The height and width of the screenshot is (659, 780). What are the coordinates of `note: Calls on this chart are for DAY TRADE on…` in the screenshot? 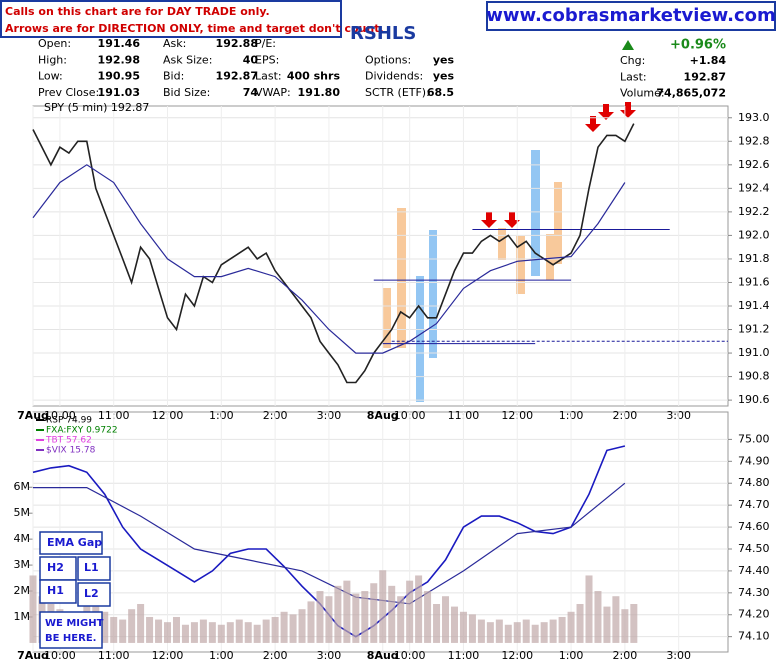 It's located at (137, 11).